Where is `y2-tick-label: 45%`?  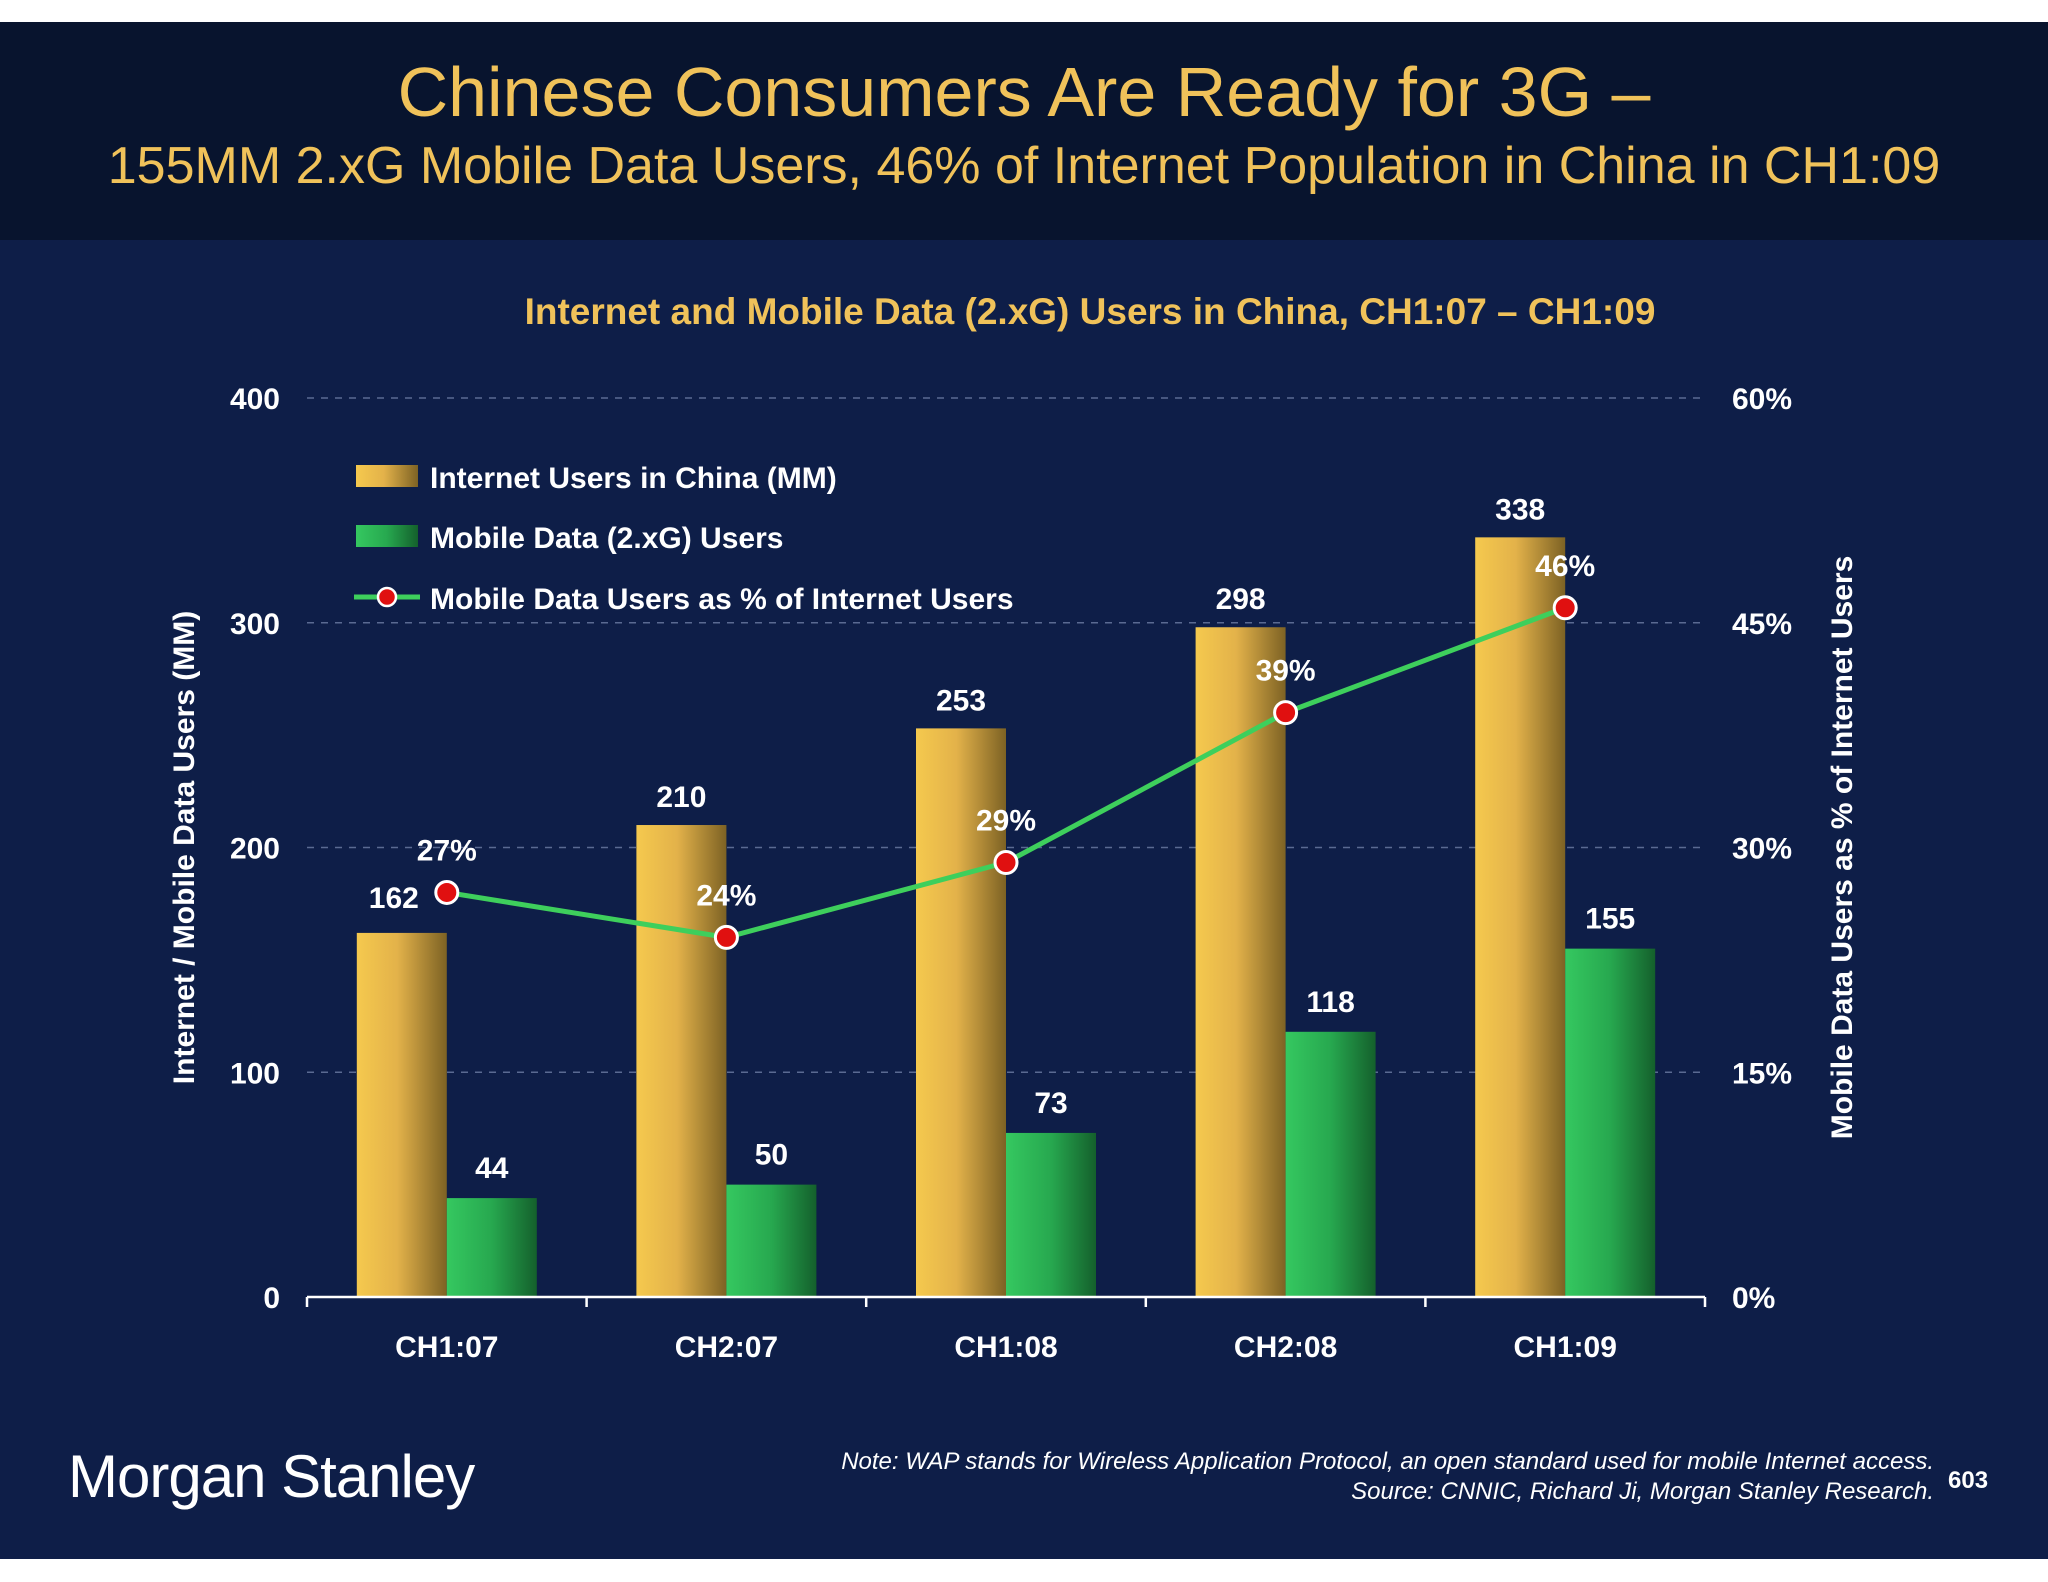 y2-tick-label: 45% is located at coordinates (1762, 624).